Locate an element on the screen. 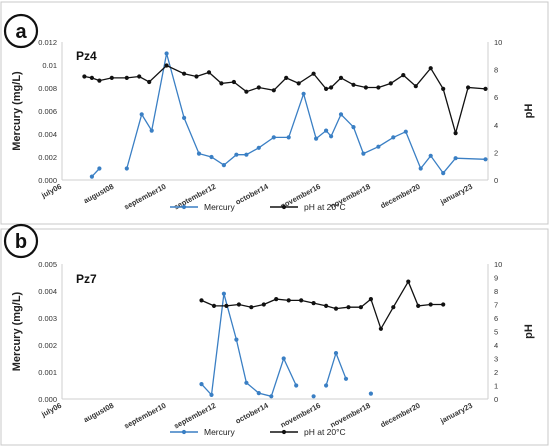 This screenshot has height=447, width=550. y2-tick-label: 5 is located at coordinates (496, 332).